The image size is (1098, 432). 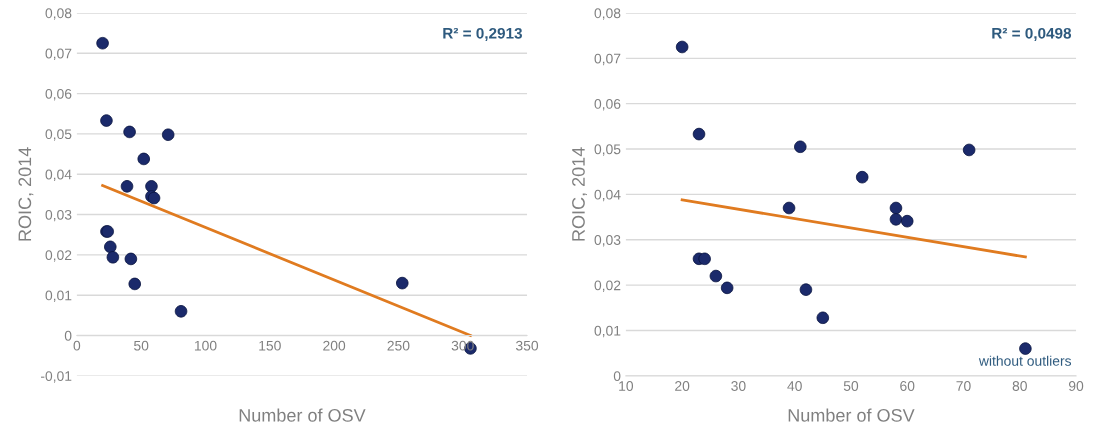 I want to click on x-tick-label: 100, so click(x=205, y=345).